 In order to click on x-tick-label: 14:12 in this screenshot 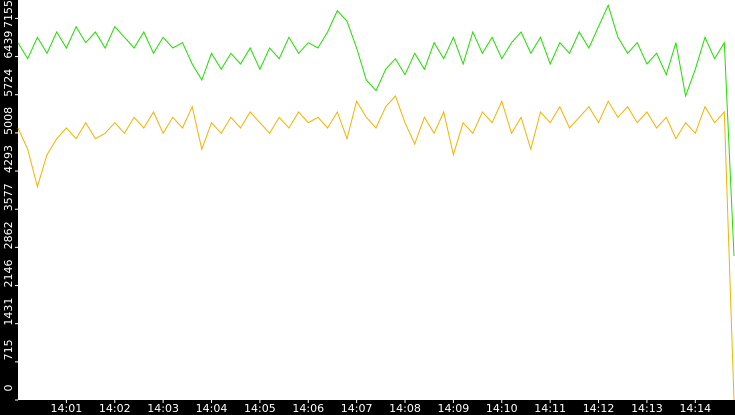, I will do `click(599, 408)`.